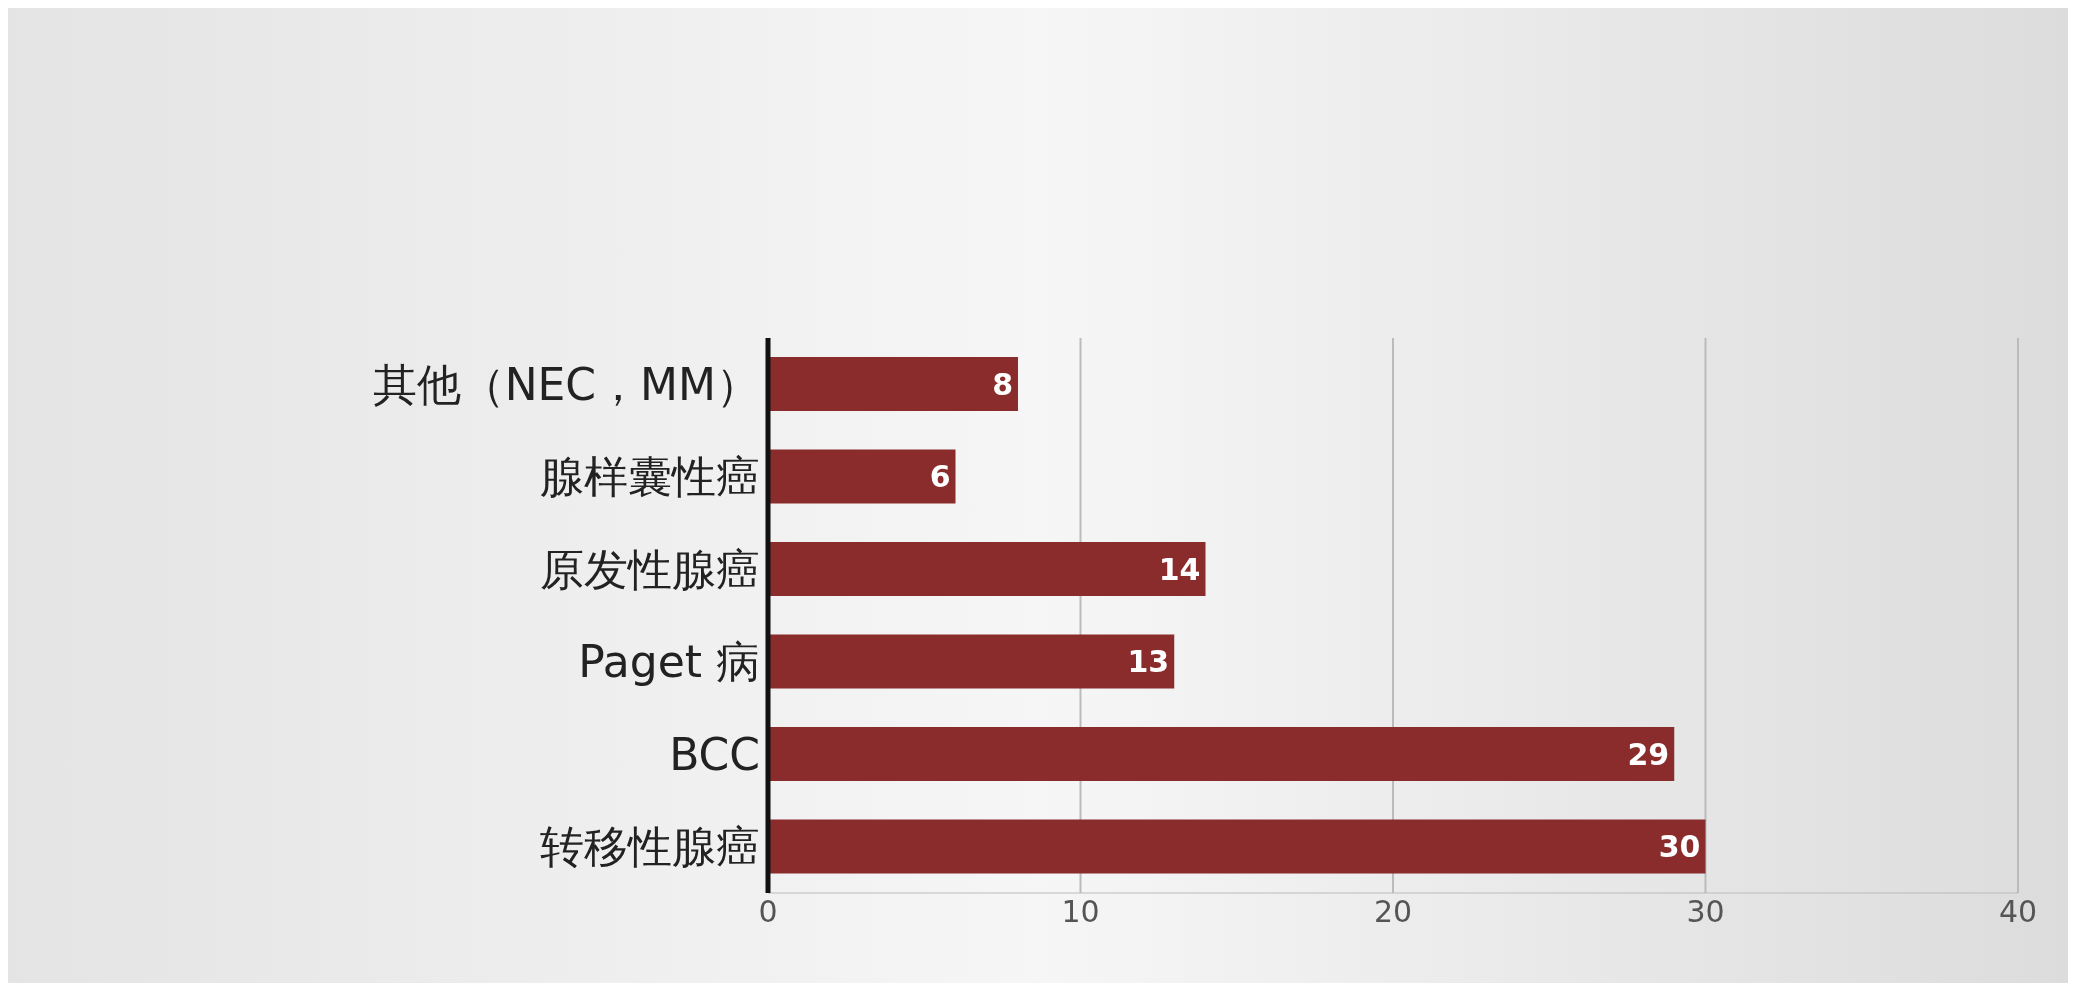 This screenshot has width=2079, height=995. Describe the element at coordinates (566, 384) in the screenshot. I see `y-tick-label: 其他（NEC，MM）` at that location.